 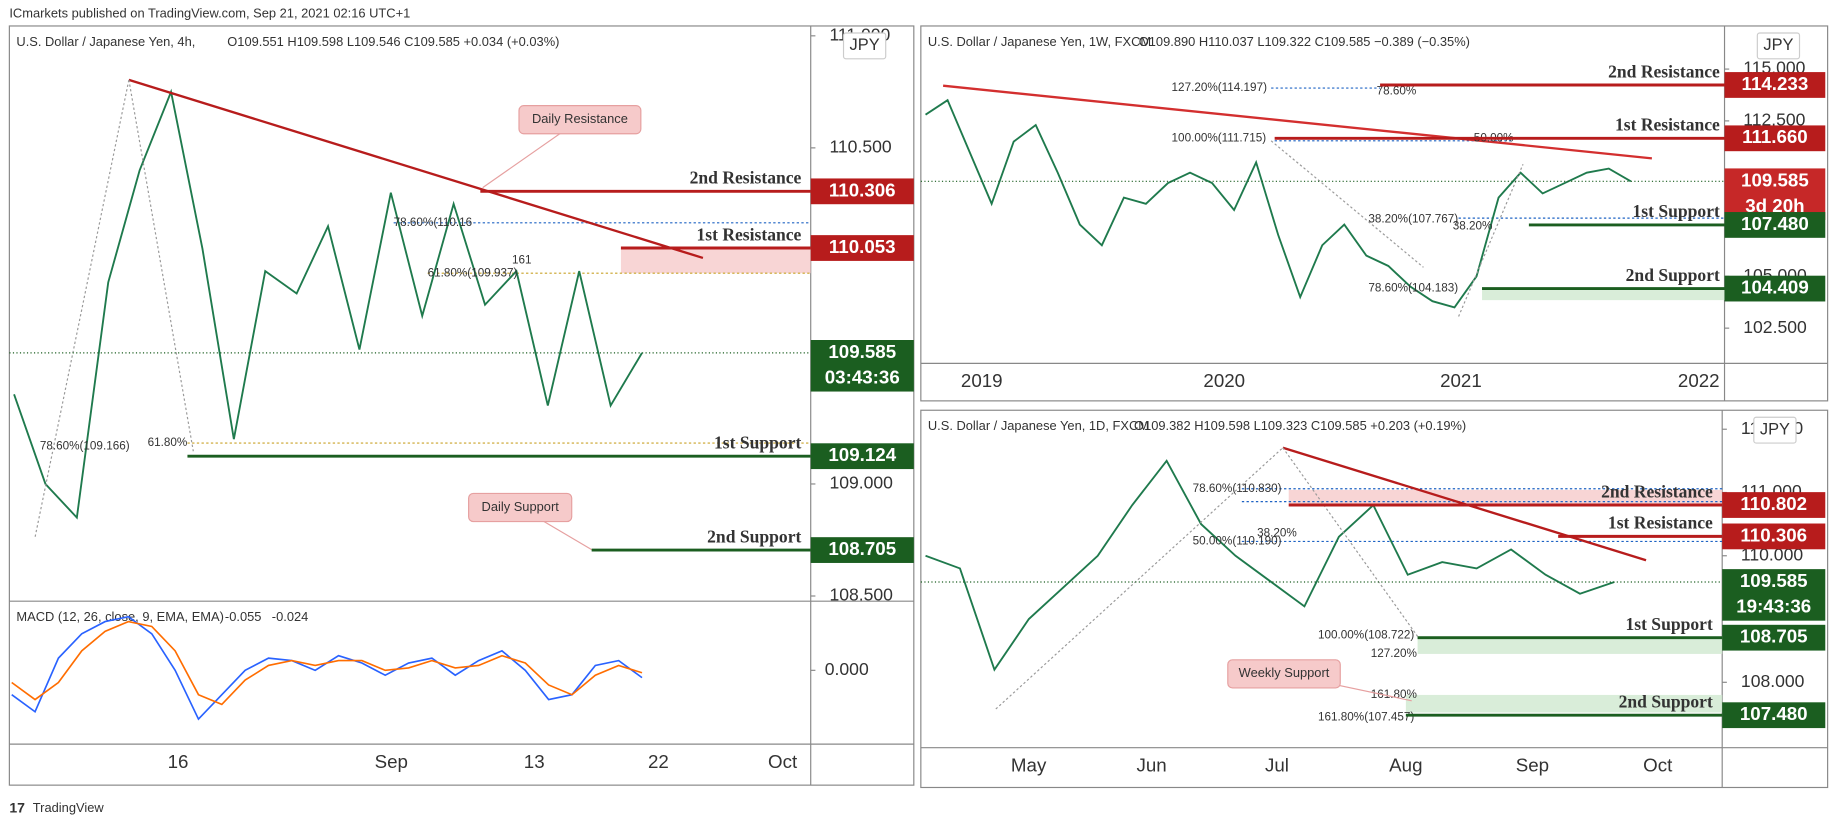 I want to click on x-tick-label: 22, so click(x=658, y=761).